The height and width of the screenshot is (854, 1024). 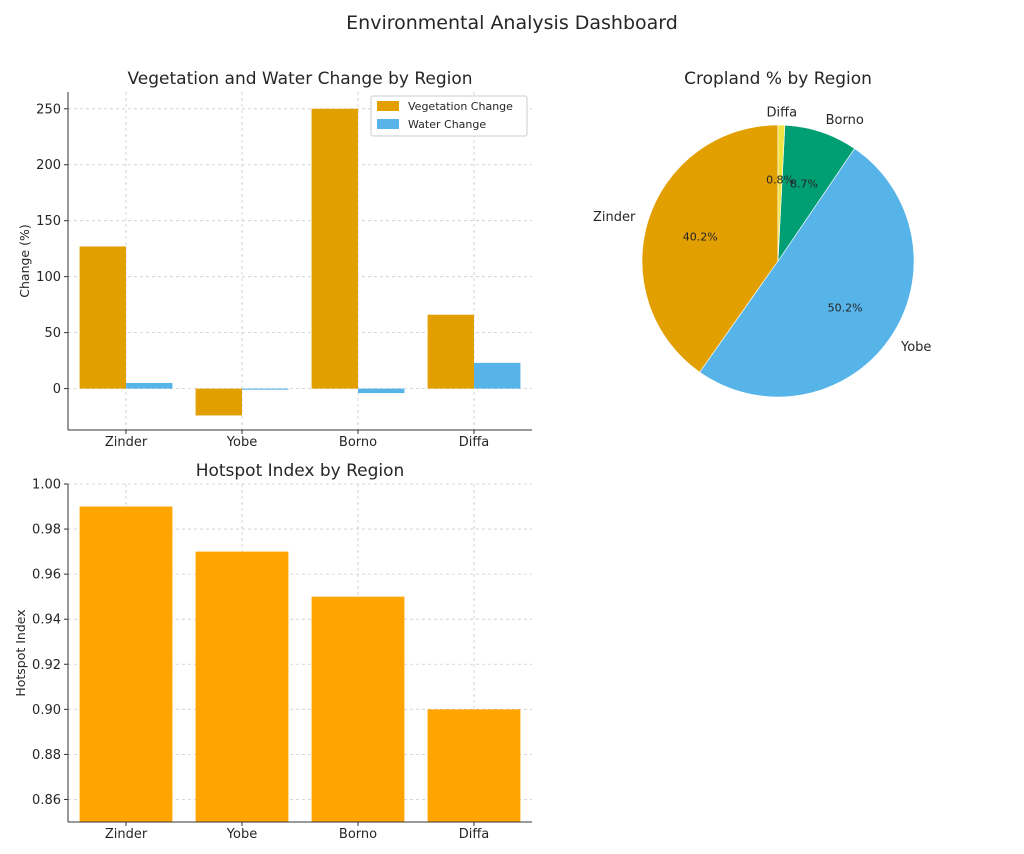 I want to click on chart-title: Cropland % by Region, so click(x=778, y=79).